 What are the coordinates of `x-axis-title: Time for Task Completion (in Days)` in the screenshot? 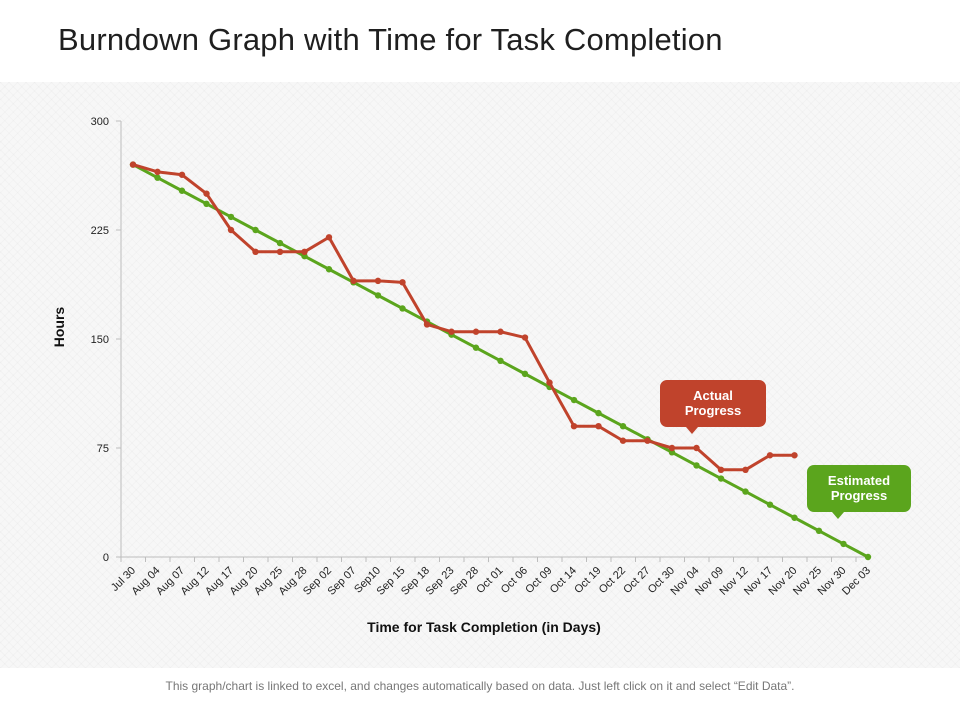 It's located at (484, 627).